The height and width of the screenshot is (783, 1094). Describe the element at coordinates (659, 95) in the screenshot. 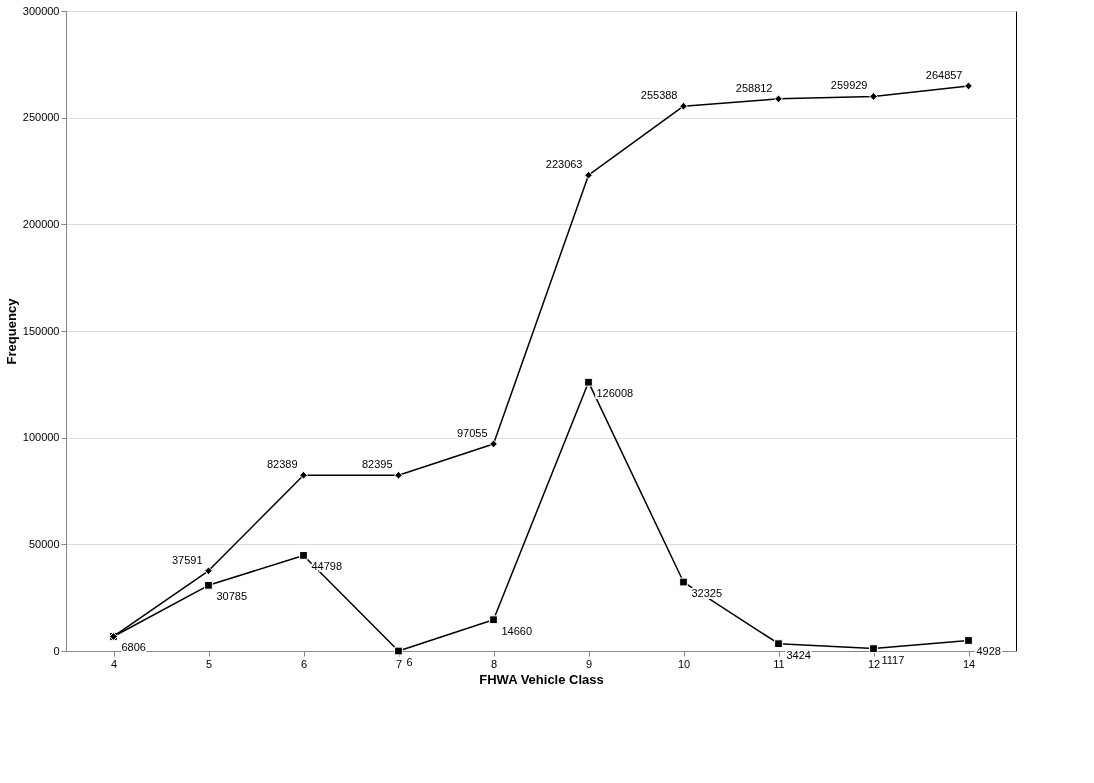

I see `data-label: 255388` at that location.